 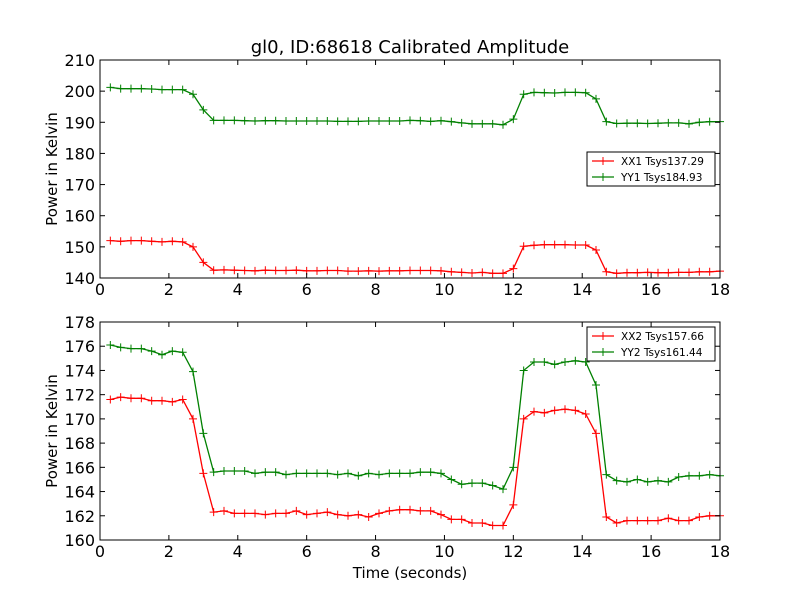 What do you see at coordinates (79, 153) in the screenshot?
I see `y-tick-label: 180` at bounding box center [79, 153].